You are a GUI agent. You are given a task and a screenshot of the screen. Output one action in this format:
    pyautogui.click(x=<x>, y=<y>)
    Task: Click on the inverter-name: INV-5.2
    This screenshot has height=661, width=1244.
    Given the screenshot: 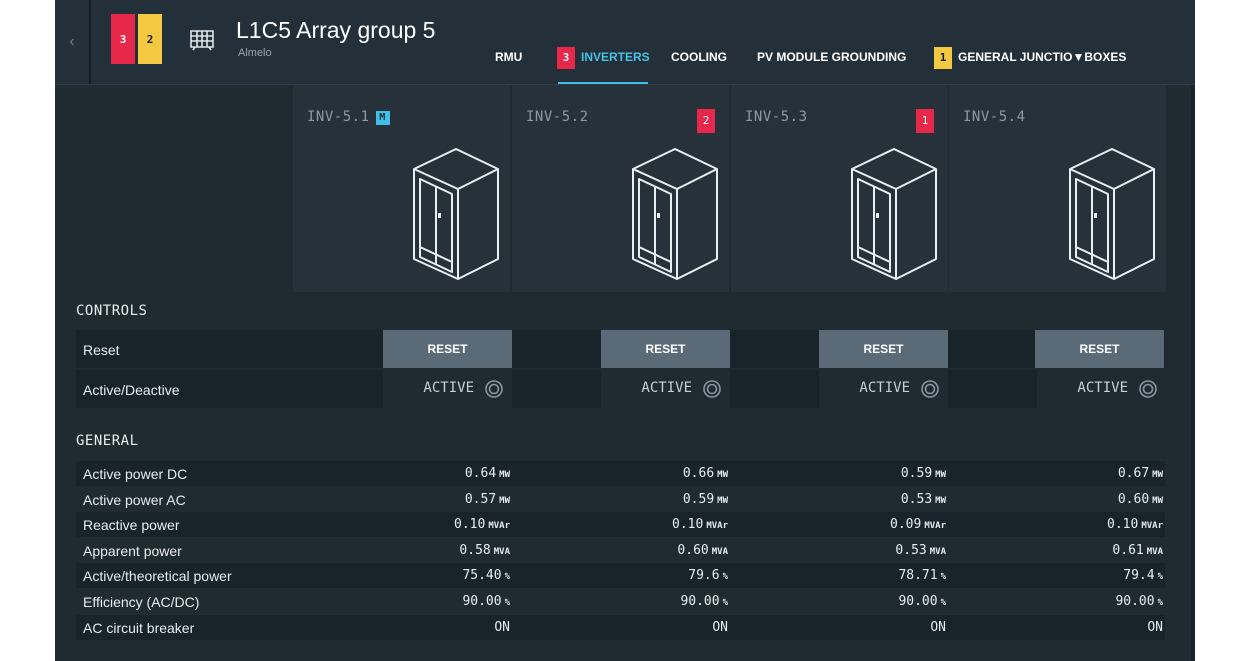 What is the action you would take?
    pyautogui.click(x=557, y=117)
    